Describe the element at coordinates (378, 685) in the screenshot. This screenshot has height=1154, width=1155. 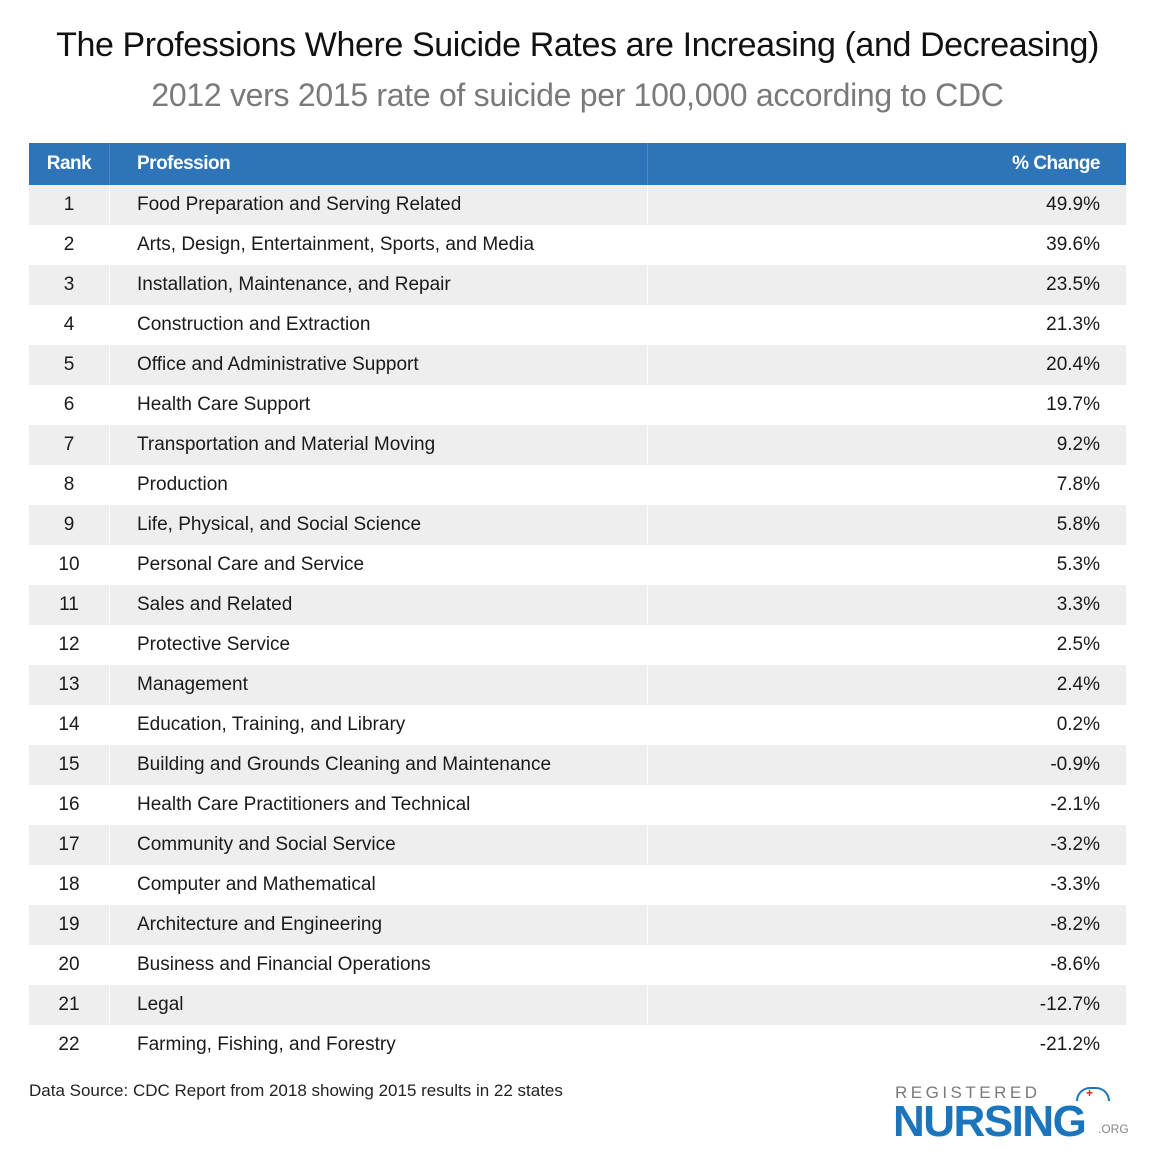
I see `profession-cell: Management` at that location.